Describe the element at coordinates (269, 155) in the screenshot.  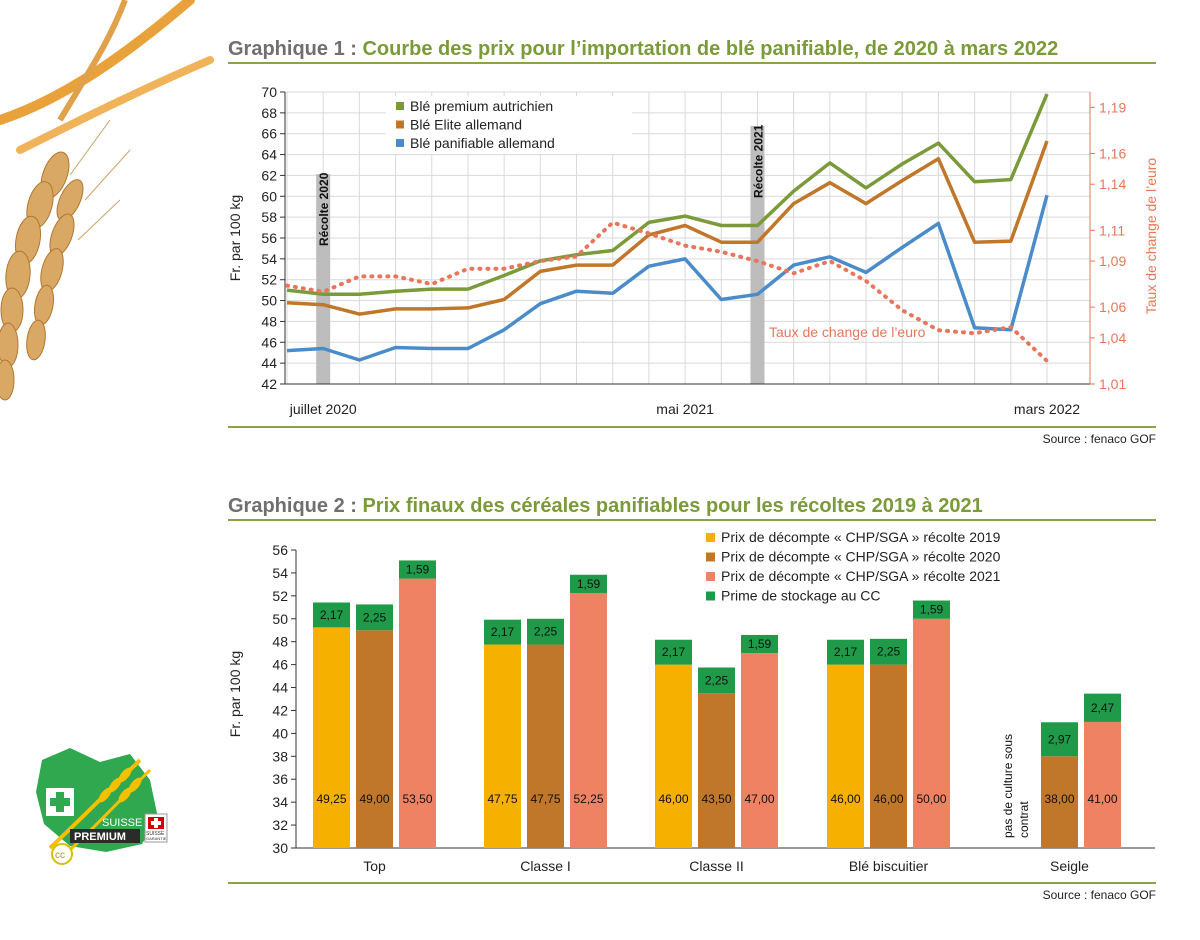
I see `y-tick-label: 64` at that location.